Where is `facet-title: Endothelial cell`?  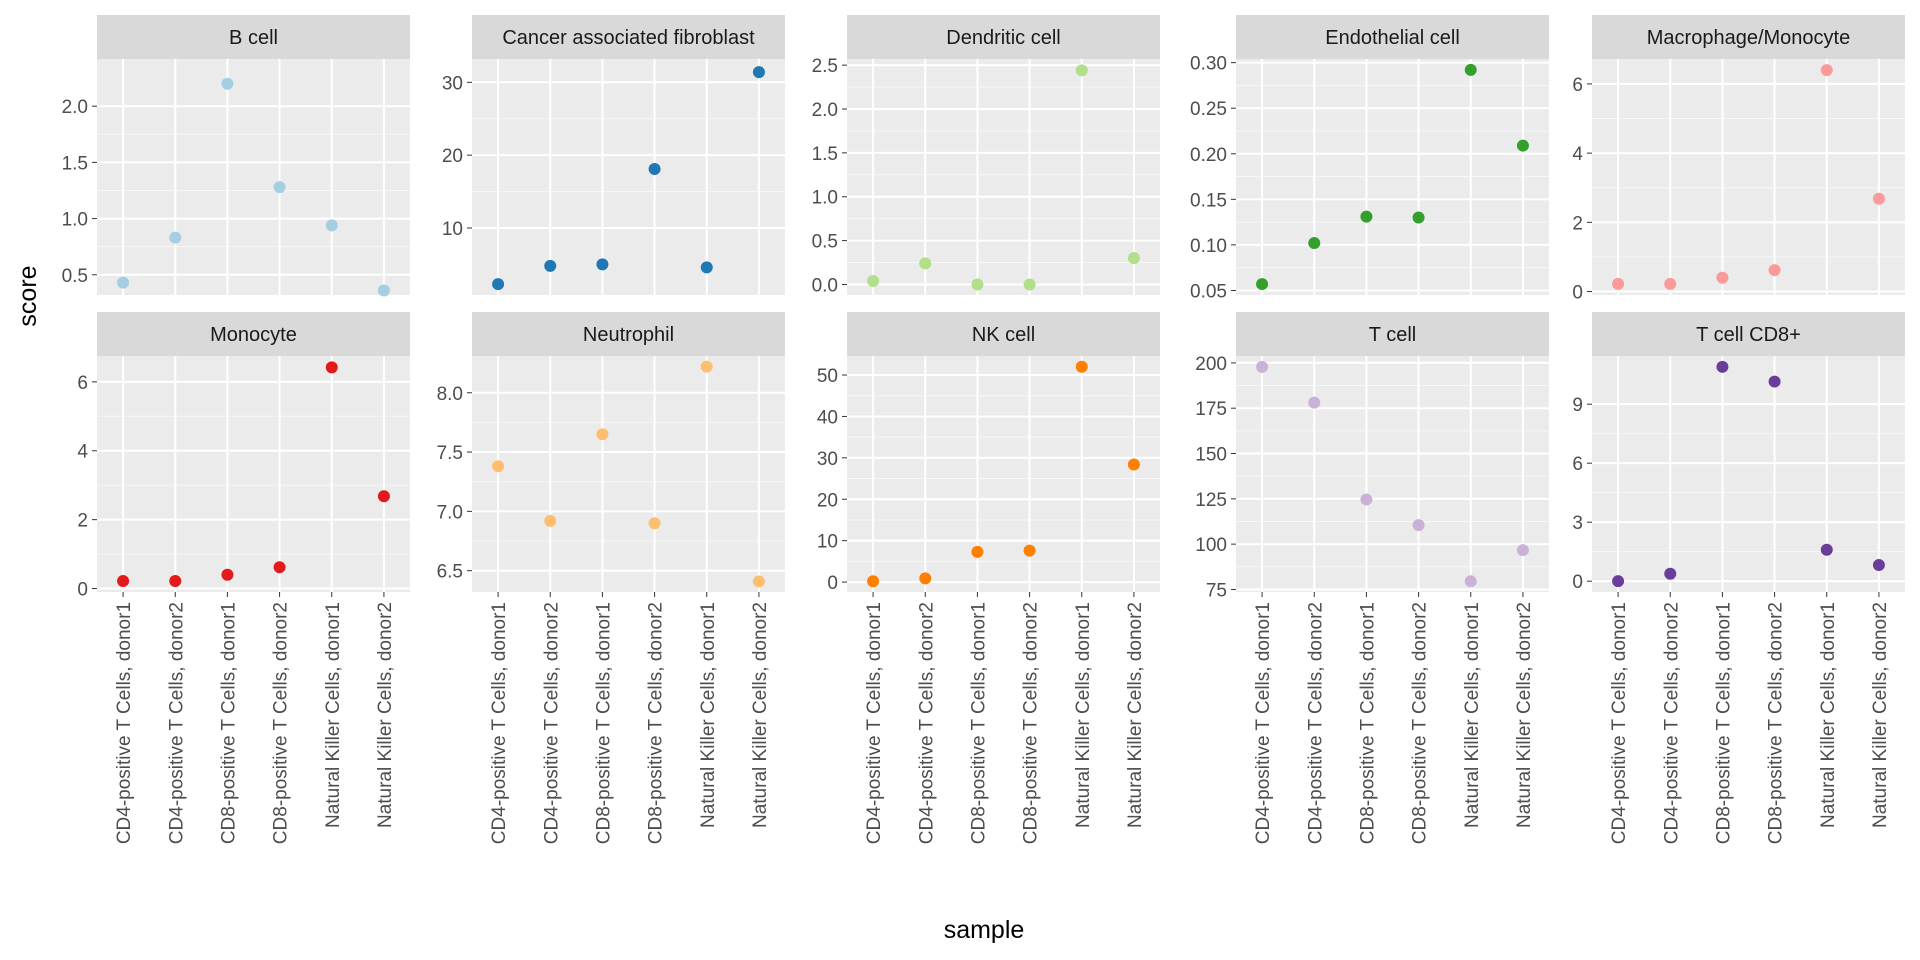 facet-title: Endothelial cell is located at coordinates (1392, 38).